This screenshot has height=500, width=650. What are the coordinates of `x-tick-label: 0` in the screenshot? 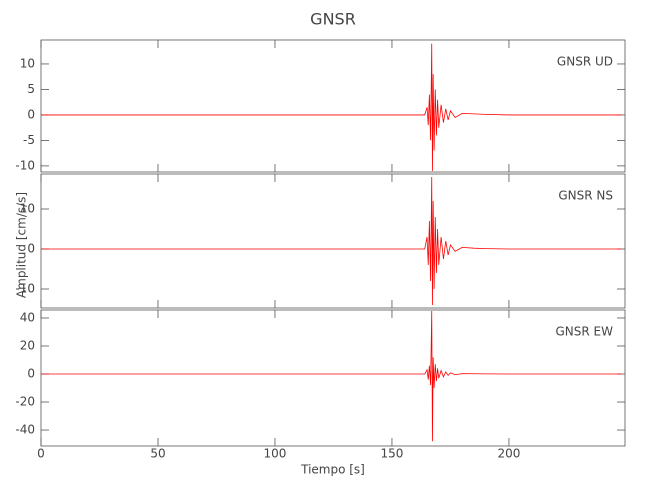 It's located at (41, 454).